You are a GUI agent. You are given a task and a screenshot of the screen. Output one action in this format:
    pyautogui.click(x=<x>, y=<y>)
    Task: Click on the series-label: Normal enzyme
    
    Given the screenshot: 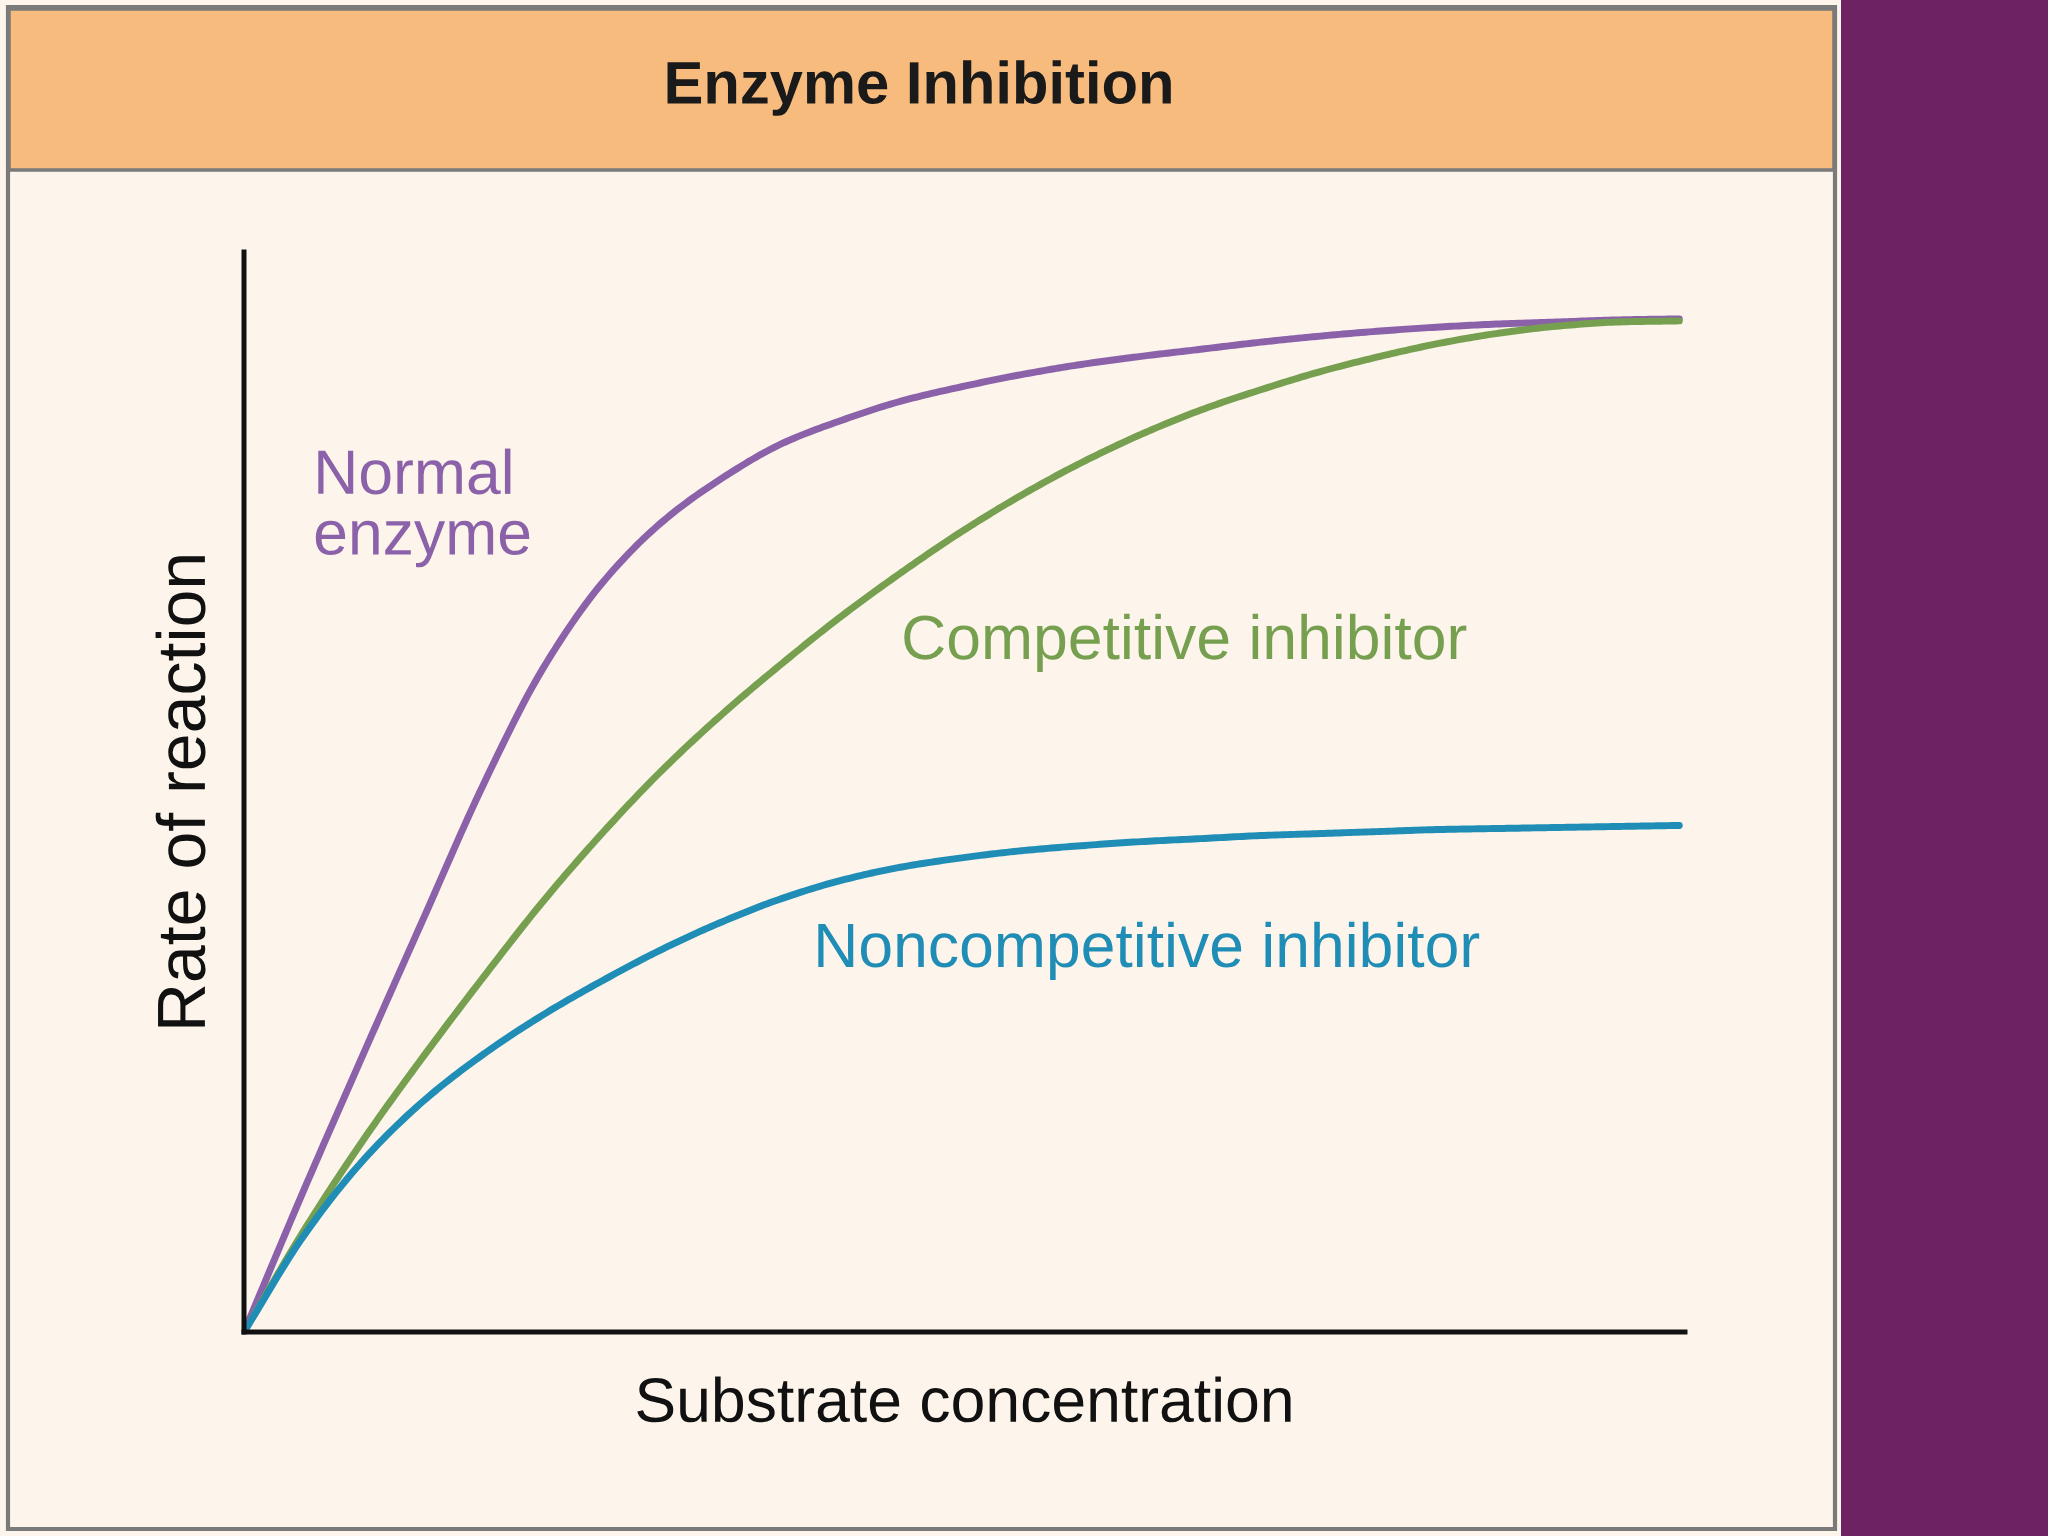 What is the action you would take?
    pyautogui.click(x=422, y=508)
    